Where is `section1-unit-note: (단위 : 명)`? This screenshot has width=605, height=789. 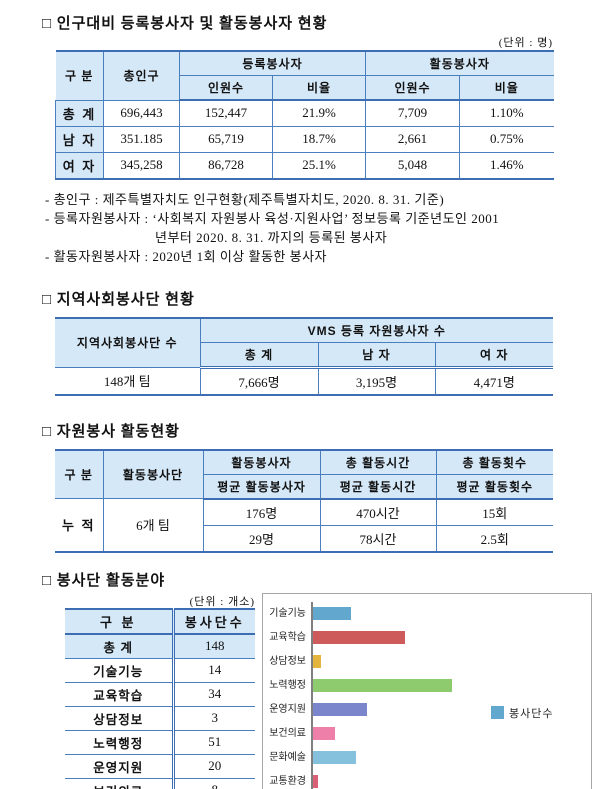
section1-unit-note: (단위 : 명) is located at coordinates (525, 43).